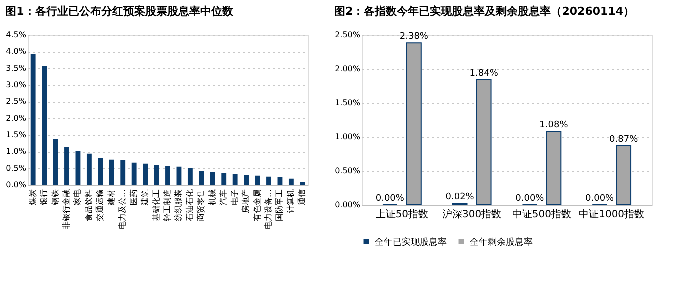 This screenshot has width=700, height=284. Describe the element at coordinates (179, 206) in the screenshot. I see `x-tick-label: 纺织服装` at that location.